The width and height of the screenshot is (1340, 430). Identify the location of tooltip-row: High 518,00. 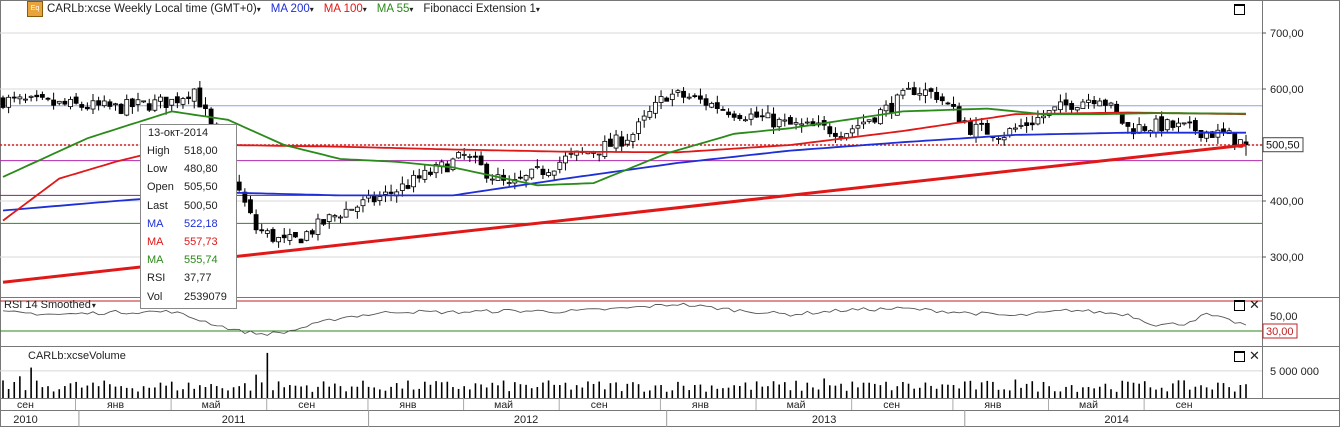
(189, 154).